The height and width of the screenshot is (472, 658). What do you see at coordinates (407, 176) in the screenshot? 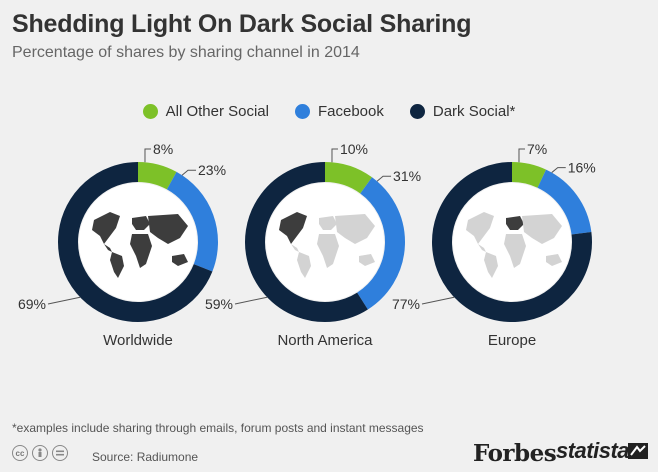
I see `data-label: 31%` at bounding box center [407, 176].